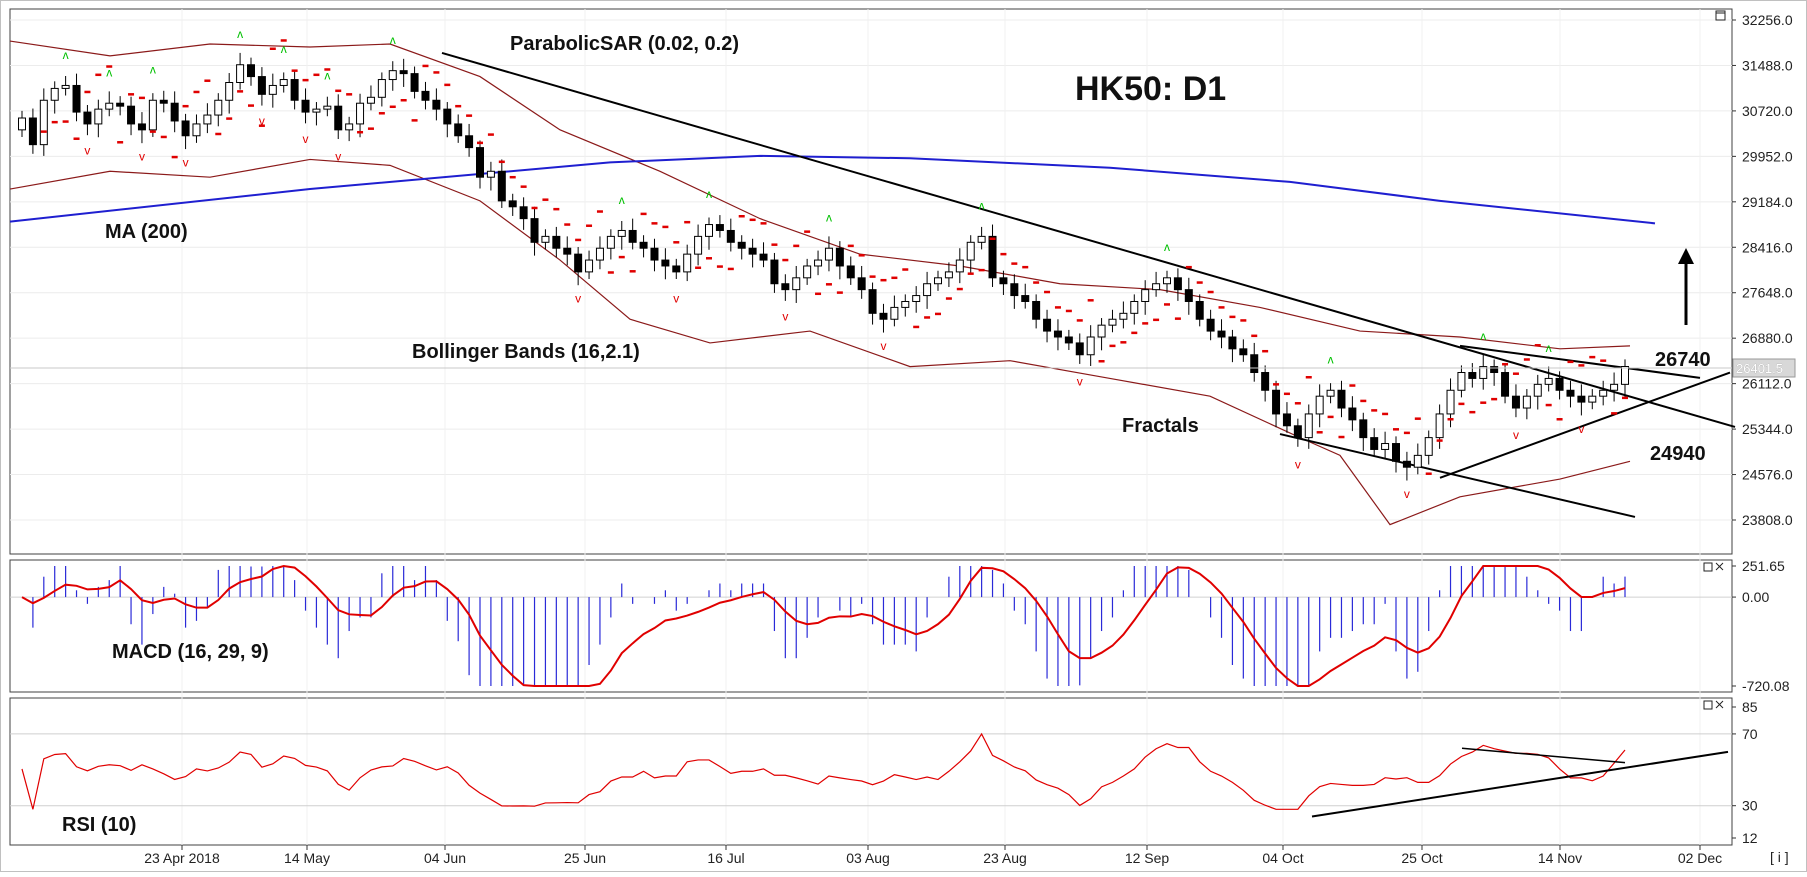 This screenshot has height=877, width=1807. What do you see at coordinates (1767, 429) in the screenshot?
I see `price-tick-label: 25344.0` at bounding box center [1767, 429].